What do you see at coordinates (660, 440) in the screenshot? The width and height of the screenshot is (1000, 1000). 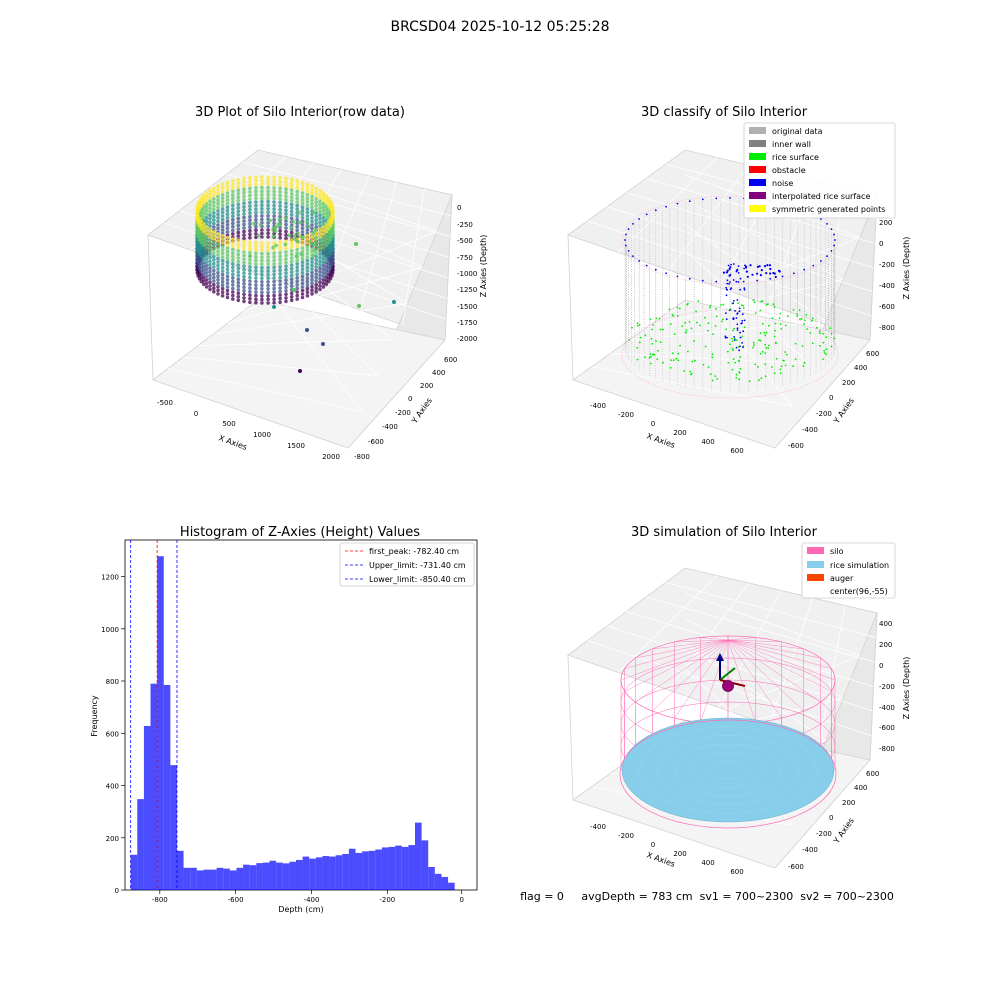 I see `classify-xlabel: X Axies` at bounding box center [660, 440].